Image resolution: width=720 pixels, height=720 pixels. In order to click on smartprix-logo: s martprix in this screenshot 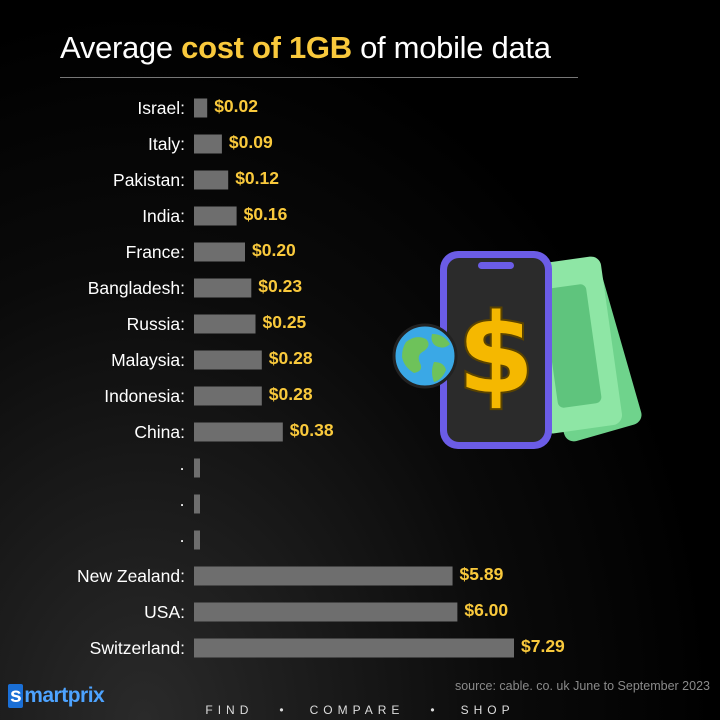, I will do `click(56, 694)`.